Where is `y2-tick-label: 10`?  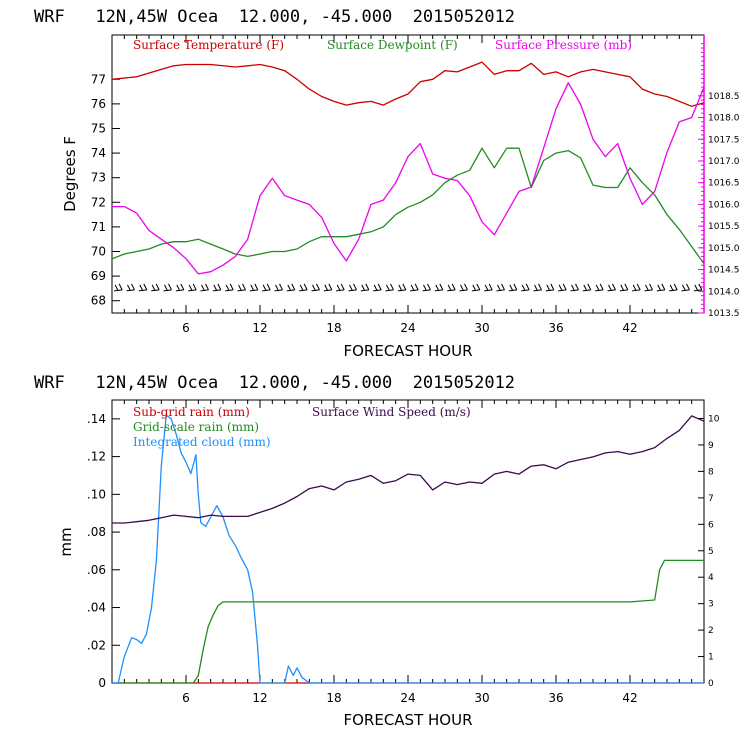
y2-tick-label: 10 is located at coordinates (714, 420).